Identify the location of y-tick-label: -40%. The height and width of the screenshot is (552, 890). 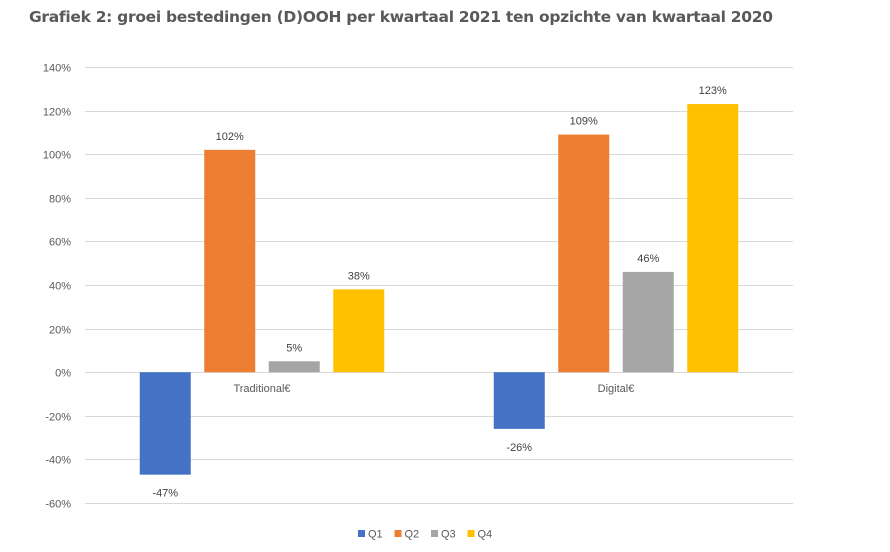
(58, 461).